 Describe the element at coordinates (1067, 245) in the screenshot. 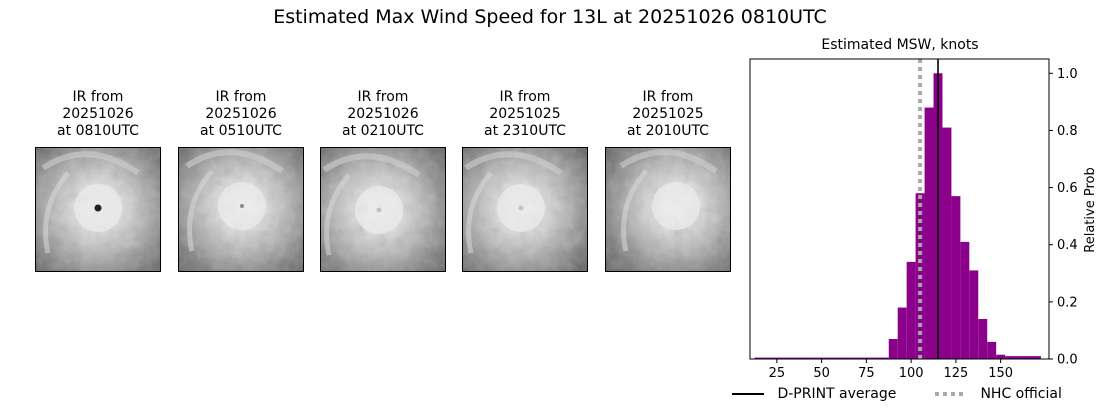

I see `y-tick-label: 0.4` at that location.